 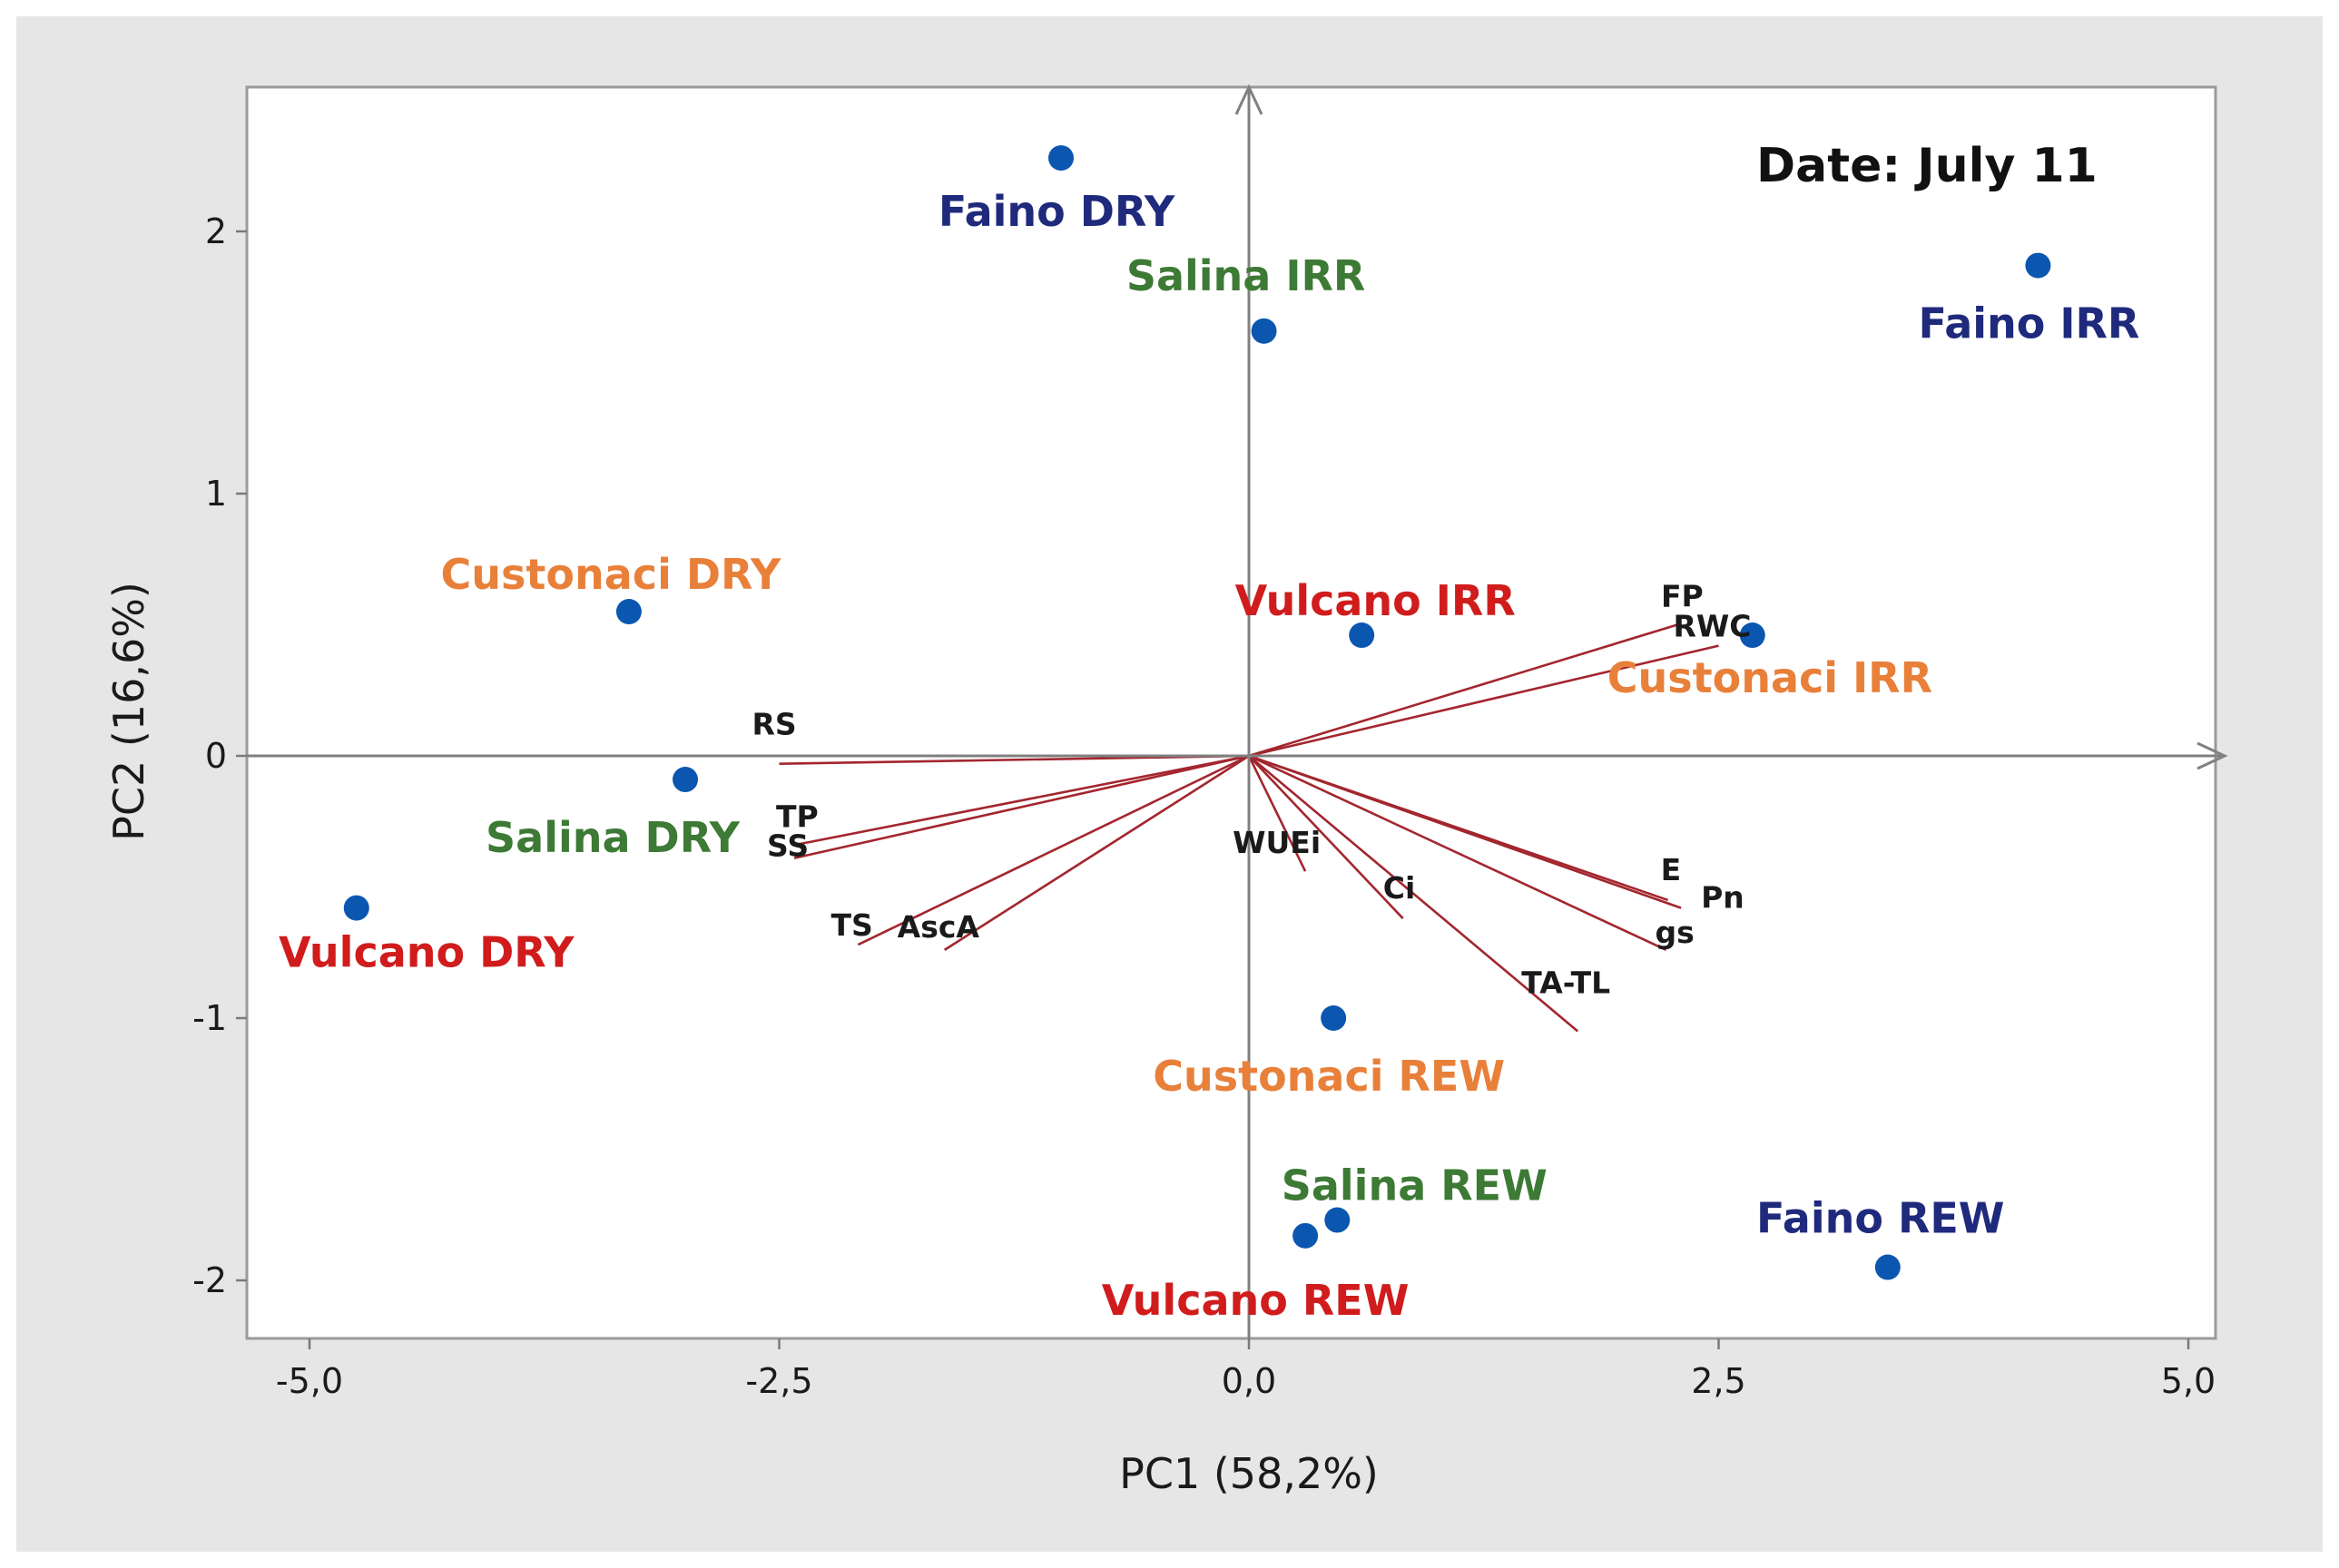 What do you see at coordinates (1057, 211) in the screenshot?
I see `observation-label: Faino DRY` at bounding box center [1057, 211].